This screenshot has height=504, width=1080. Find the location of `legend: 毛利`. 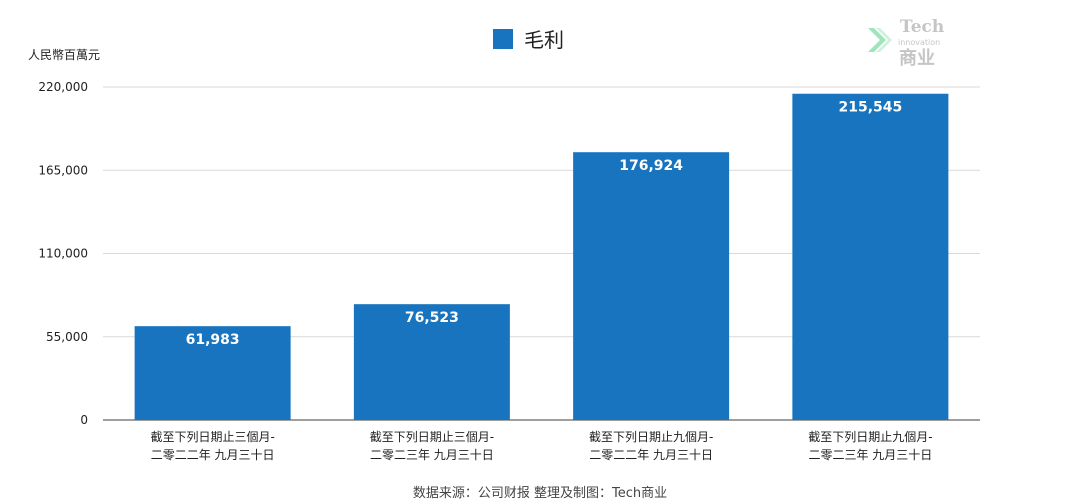

legend: 毛利 is located at coordinates (528, 40).